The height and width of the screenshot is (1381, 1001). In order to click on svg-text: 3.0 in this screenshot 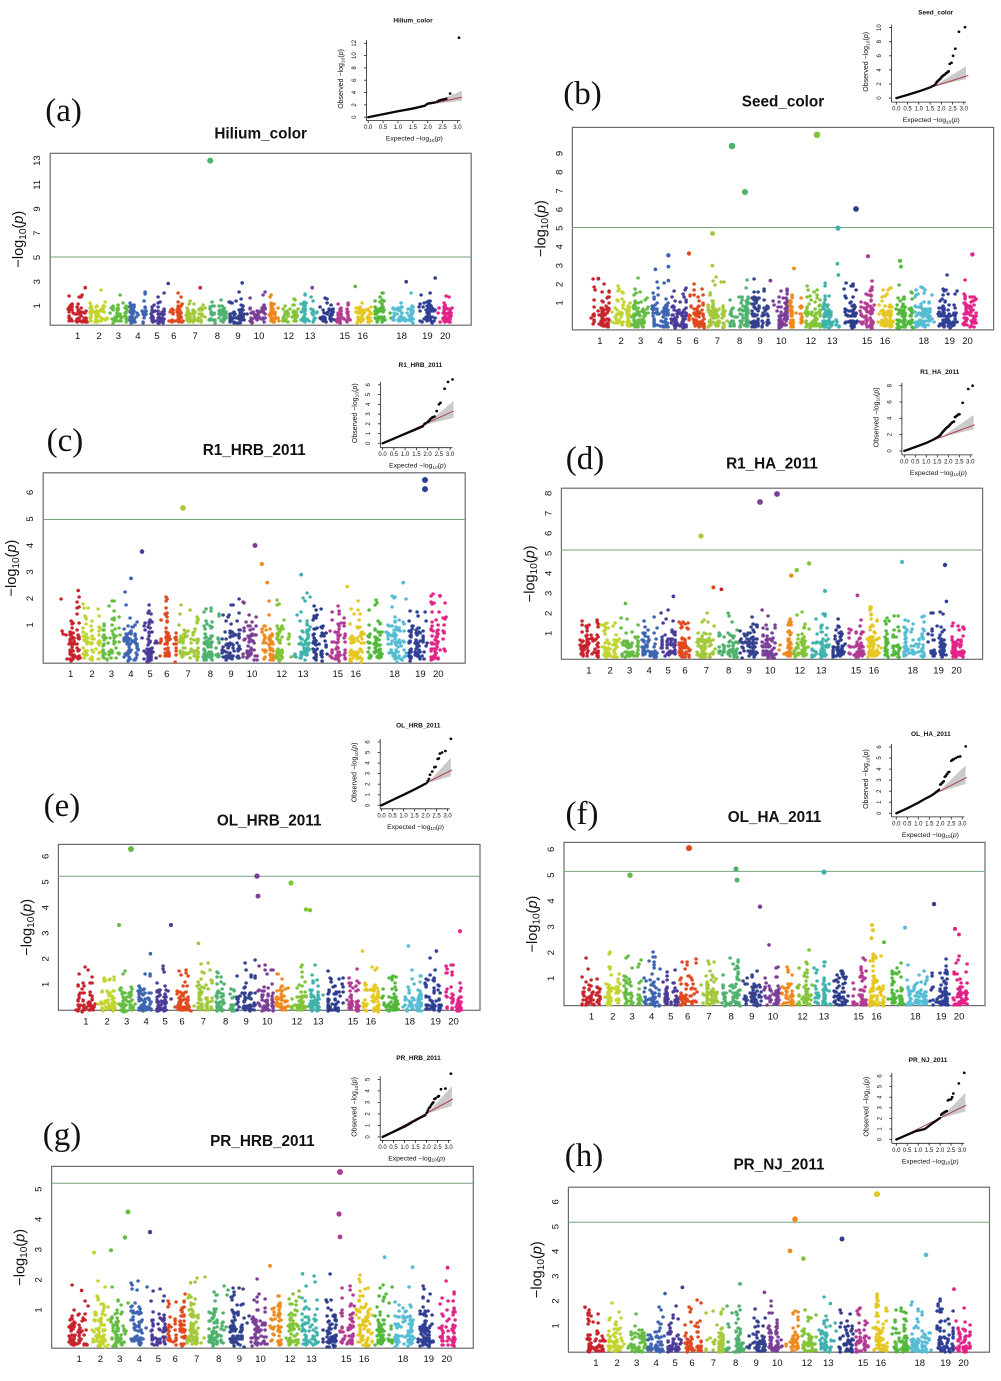, I will do `click(964, 110)`.